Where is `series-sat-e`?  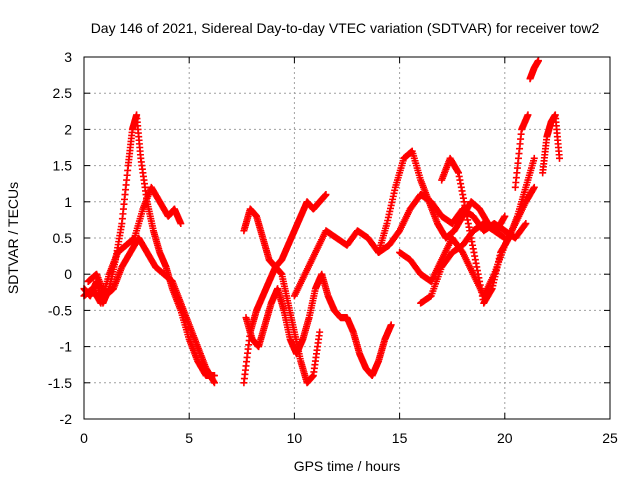 series-sat-e is located at coordinates (285, 231).